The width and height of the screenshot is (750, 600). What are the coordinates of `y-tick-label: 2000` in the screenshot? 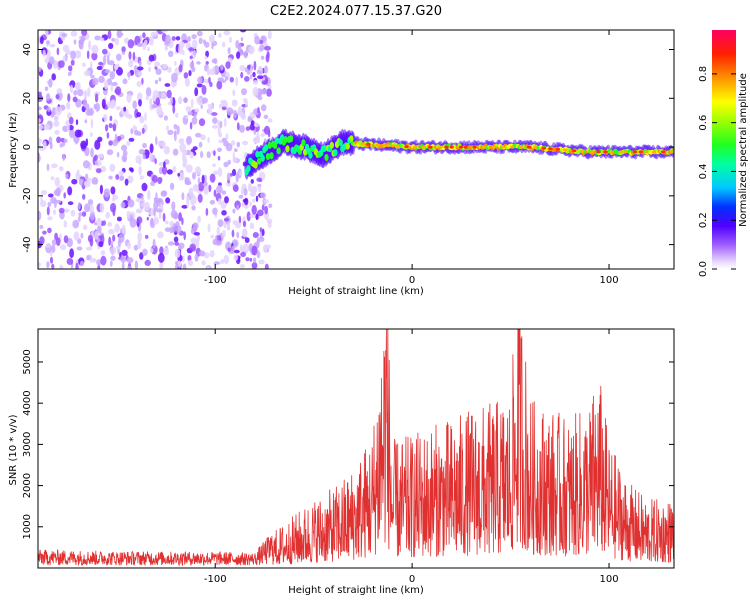 It's located at (27, 485).